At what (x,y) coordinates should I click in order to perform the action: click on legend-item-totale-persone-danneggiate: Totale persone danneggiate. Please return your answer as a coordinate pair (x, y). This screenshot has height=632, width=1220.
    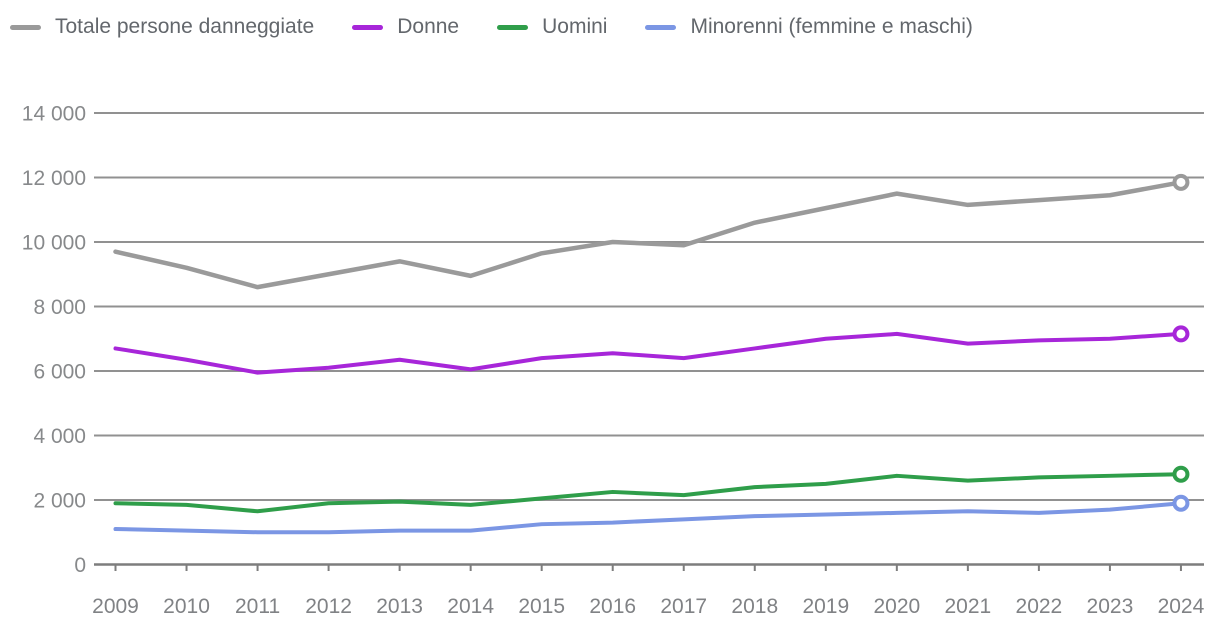
    Looking at the image, I should click on (162, 27).